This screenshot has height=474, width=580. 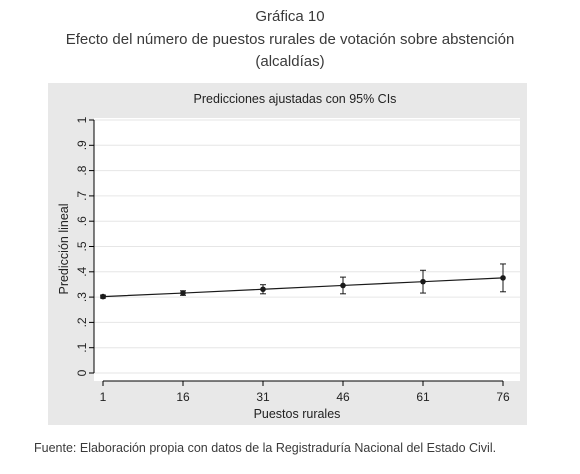 What do you see at coordinates (503, 397) in the screenshot?
I see `x-tick-label-5: 76` at bounding box center [503, 397].